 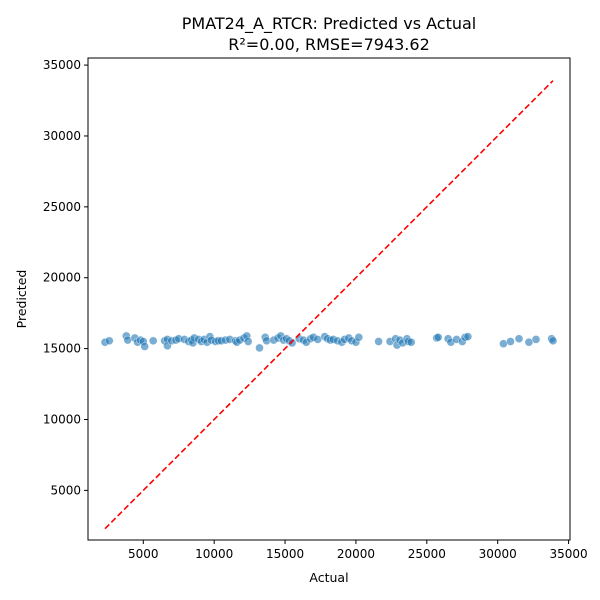 What do you see at coordinates (214, 554) in the screenshot?
I see `x-tick-label-10000: 10000` at bounding box center [214, 554].